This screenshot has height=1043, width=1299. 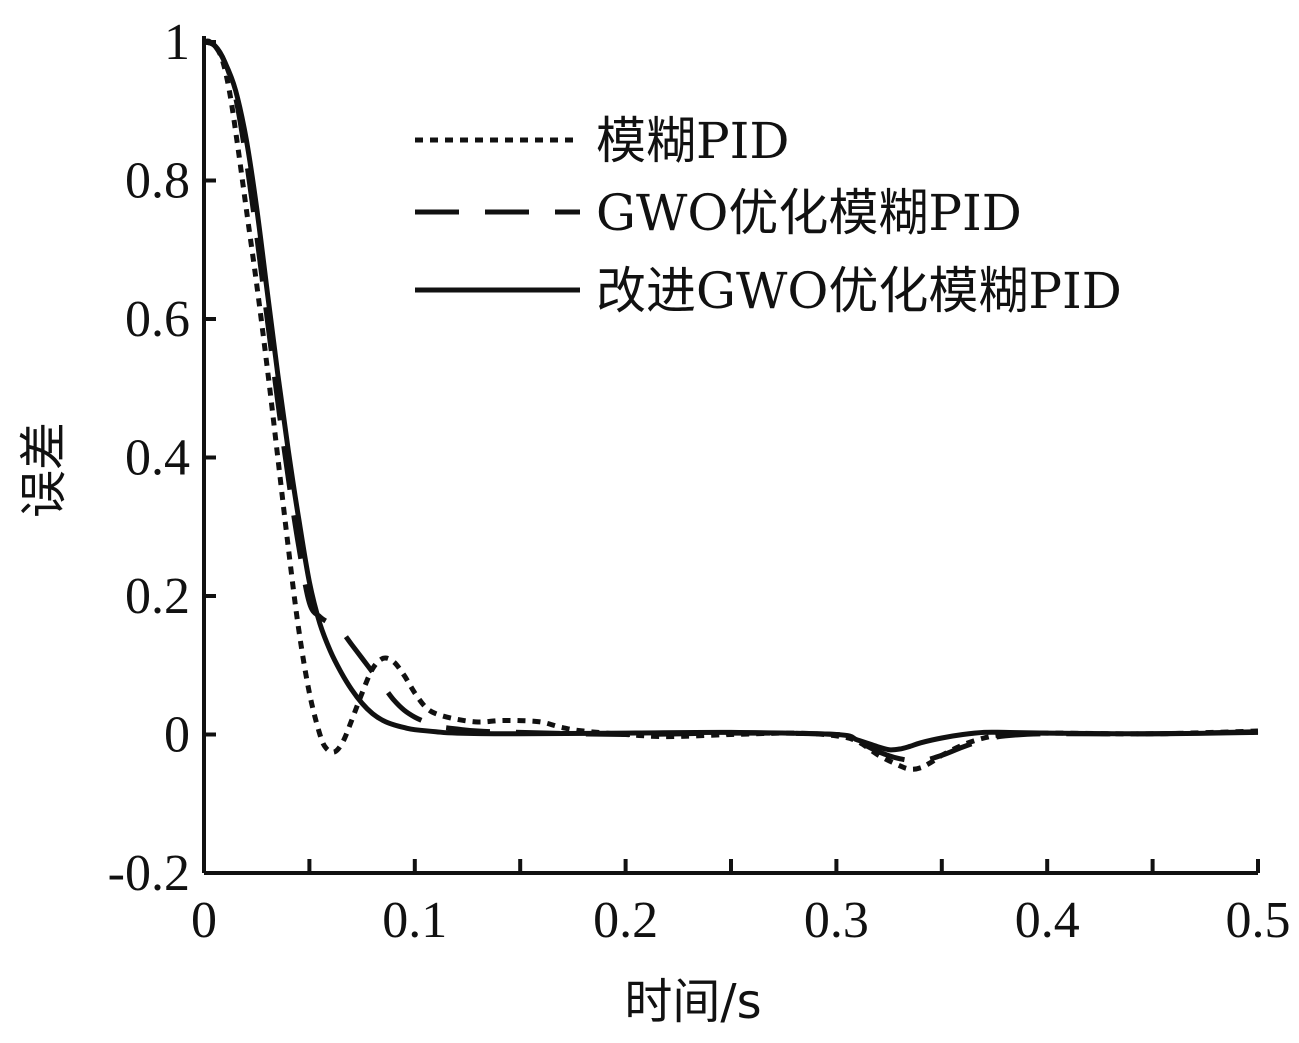 I want to click on legend-label-3: 改进GWO优化模糊PID, so click(x=859, y=291).